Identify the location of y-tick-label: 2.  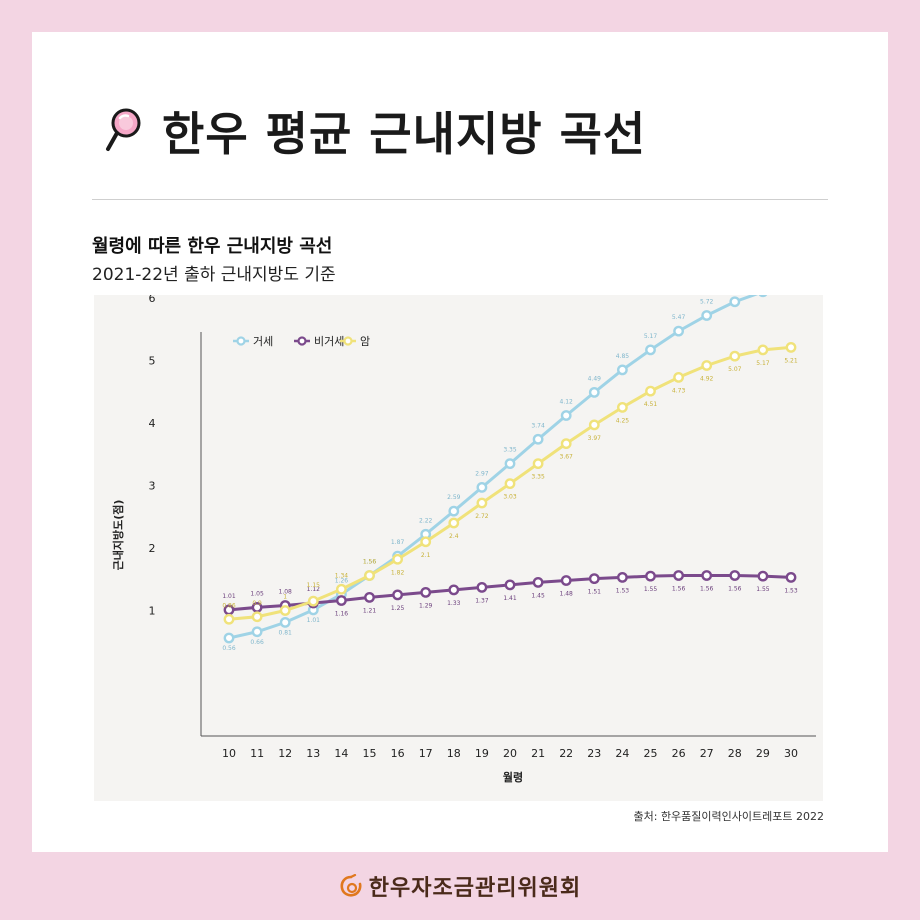
(152, 548).